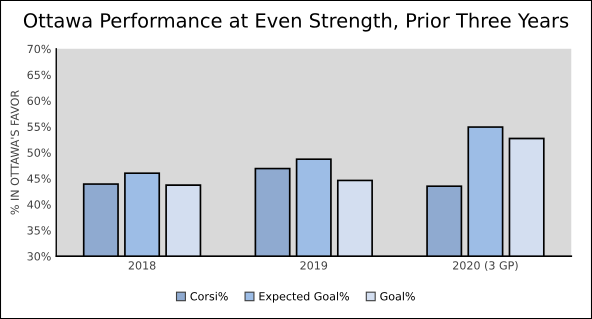 The image size is (592, 319). Describe the element at coordinates (39, 152) in the screenshot. I see `y-tick-label: 50%` at that location.